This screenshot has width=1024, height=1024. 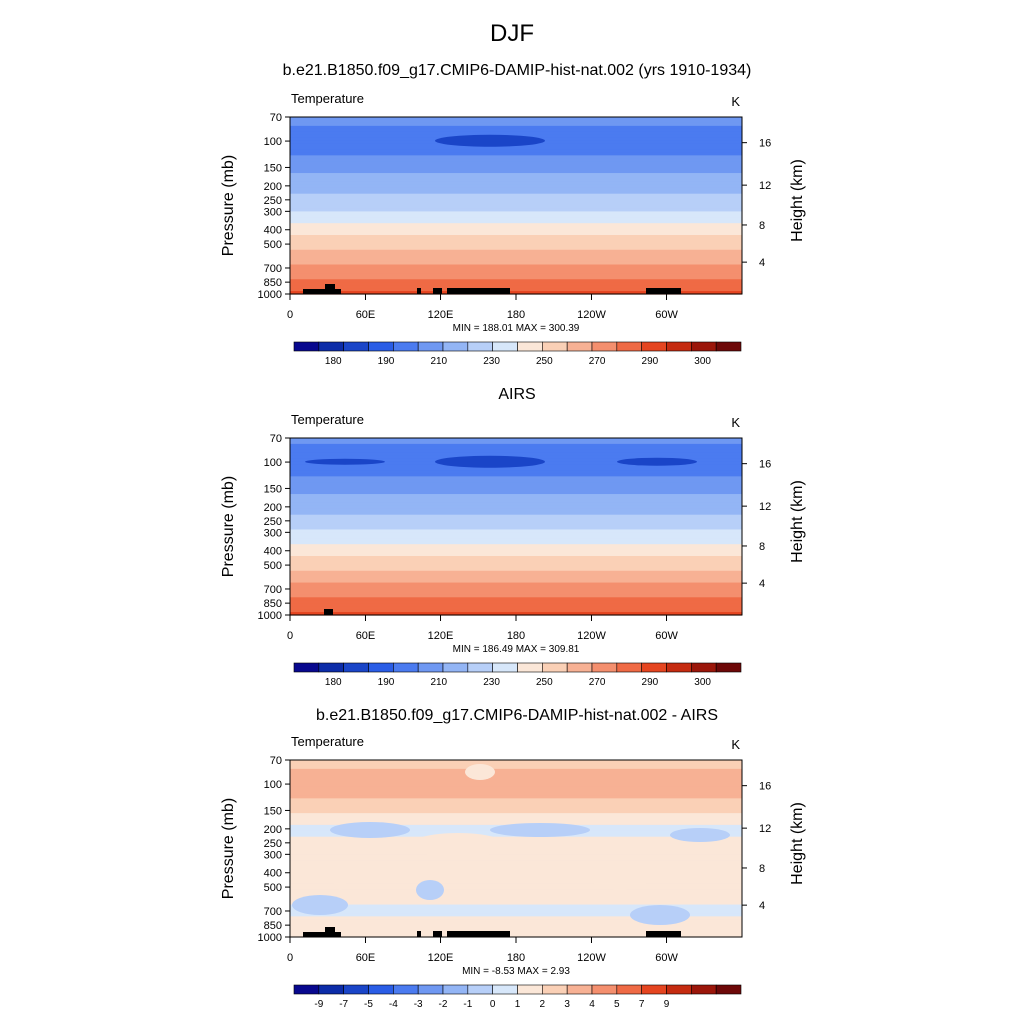 What do you see at coordinates (273, 142) in the screenshot?
I see `y-tick-label: 100` at bounding box center [273, 142].